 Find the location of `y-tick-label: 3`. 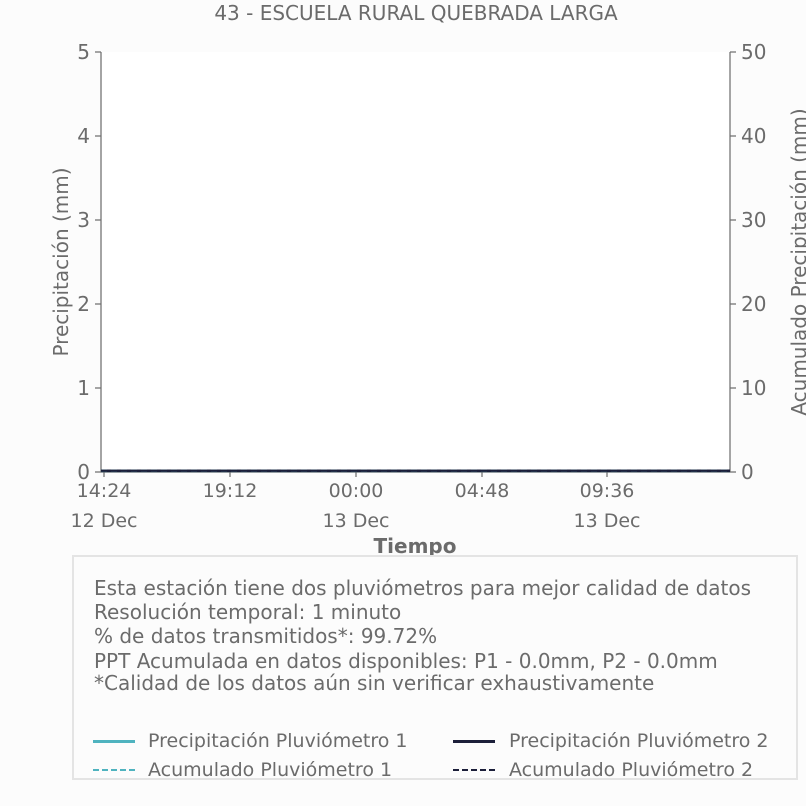

y-tick-label: 3 is located at coordinates (83, 220).